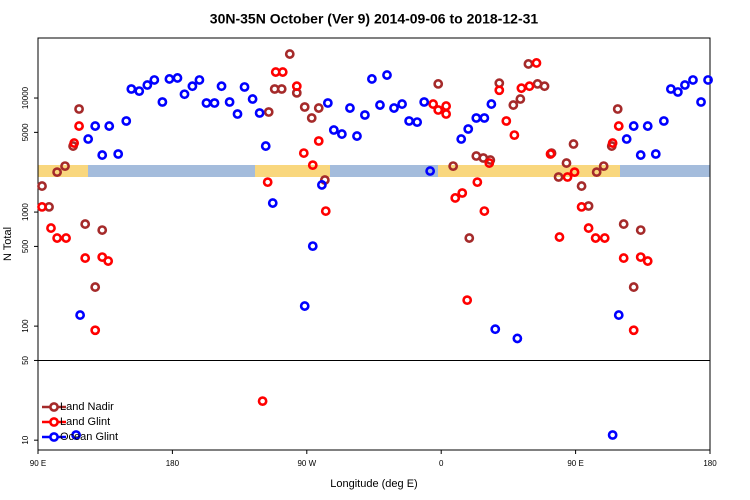 This screenshot has width=750, height=500. What do you see at coordinates (25, 359) in the screenshot?
I see `y-tick-label: 50` at bounding box center [25, 359].